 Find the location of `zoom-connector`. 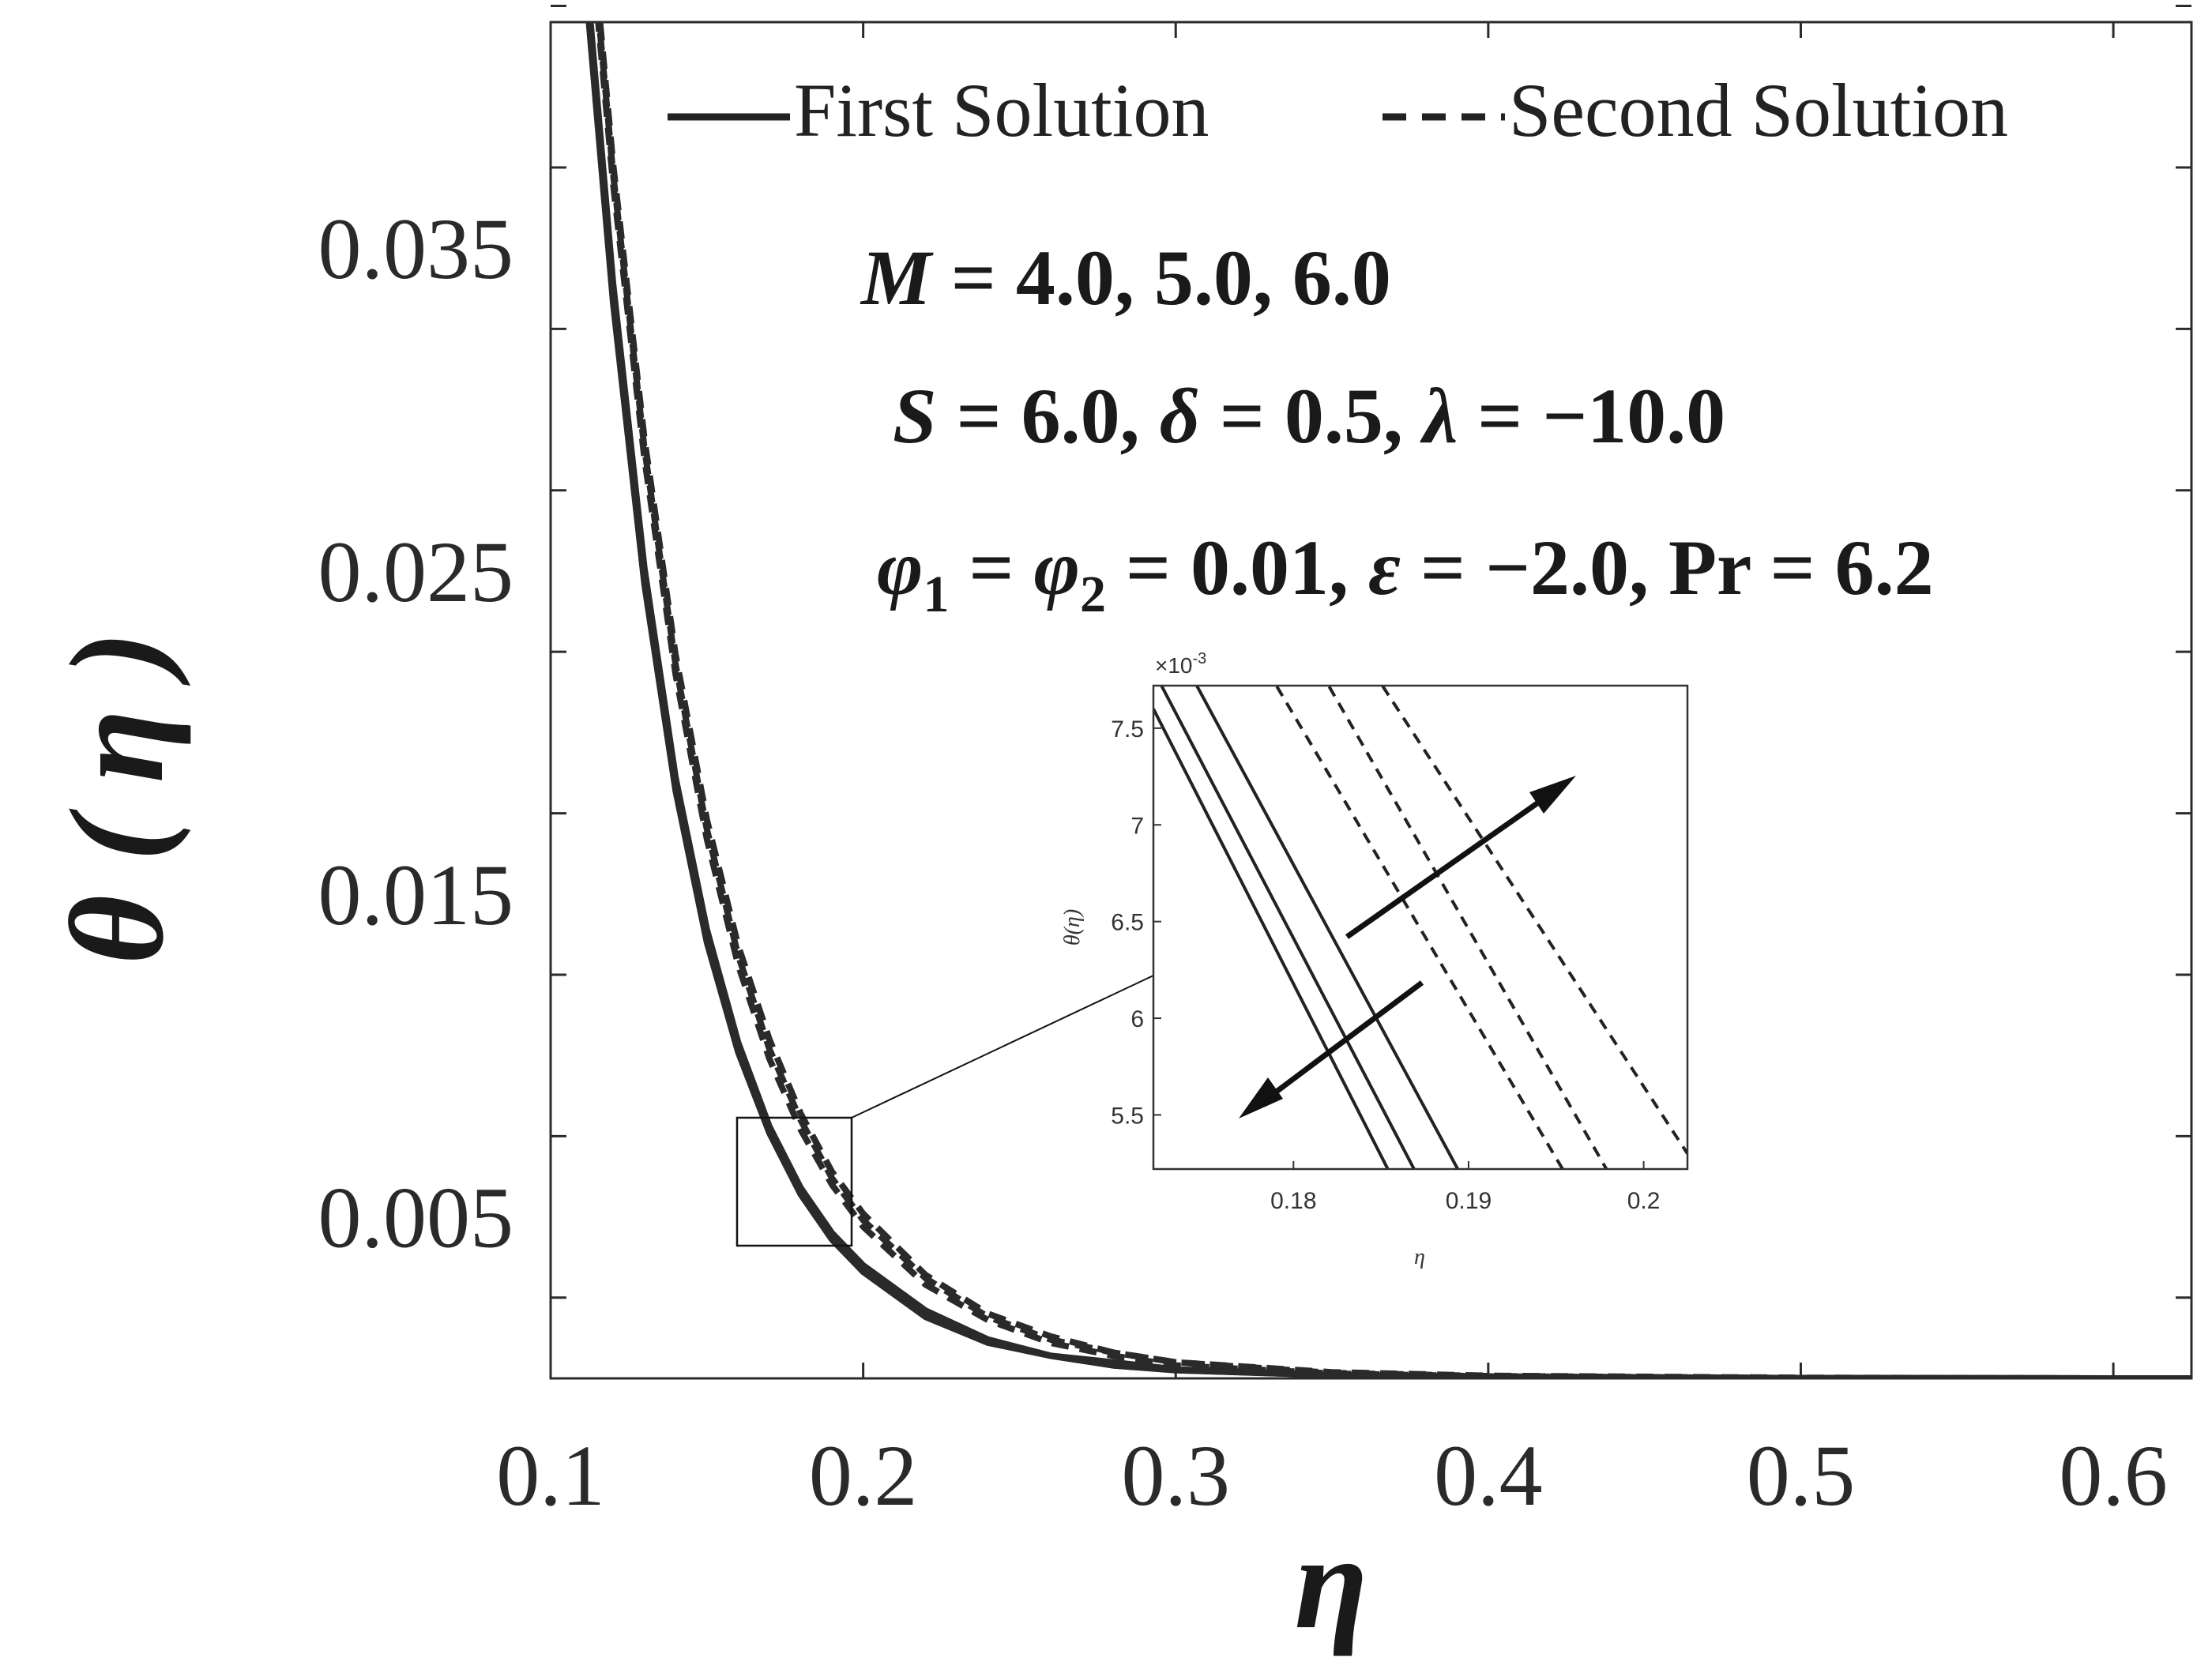

zoom-connector is located at coordinates (1003, 1046).